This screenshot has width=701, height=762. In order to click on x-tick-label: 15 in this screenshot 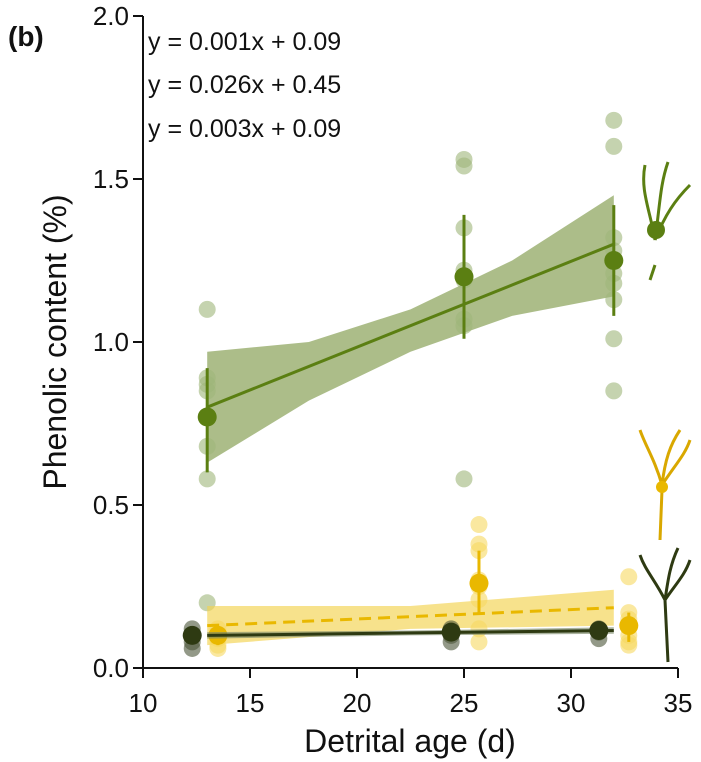, I will do `click(250, 703)`.